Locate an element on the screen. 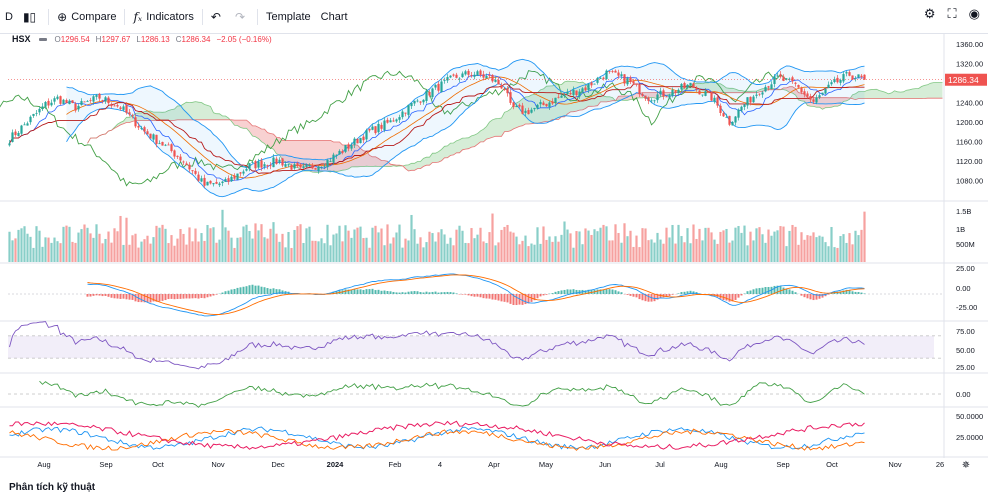  visibility-icon is located at coordinates (43, 39).